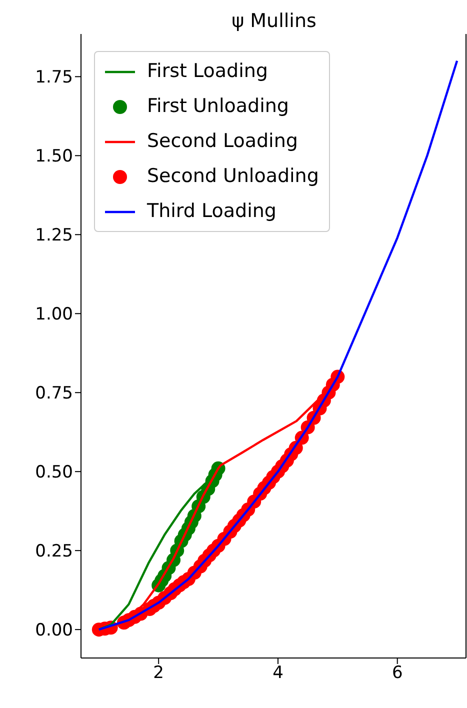 This screenshot has height=708, width=467. Describe the element at coordinates (158, 673) in the screenshot. I see `x-tick-label: 2` at that location.